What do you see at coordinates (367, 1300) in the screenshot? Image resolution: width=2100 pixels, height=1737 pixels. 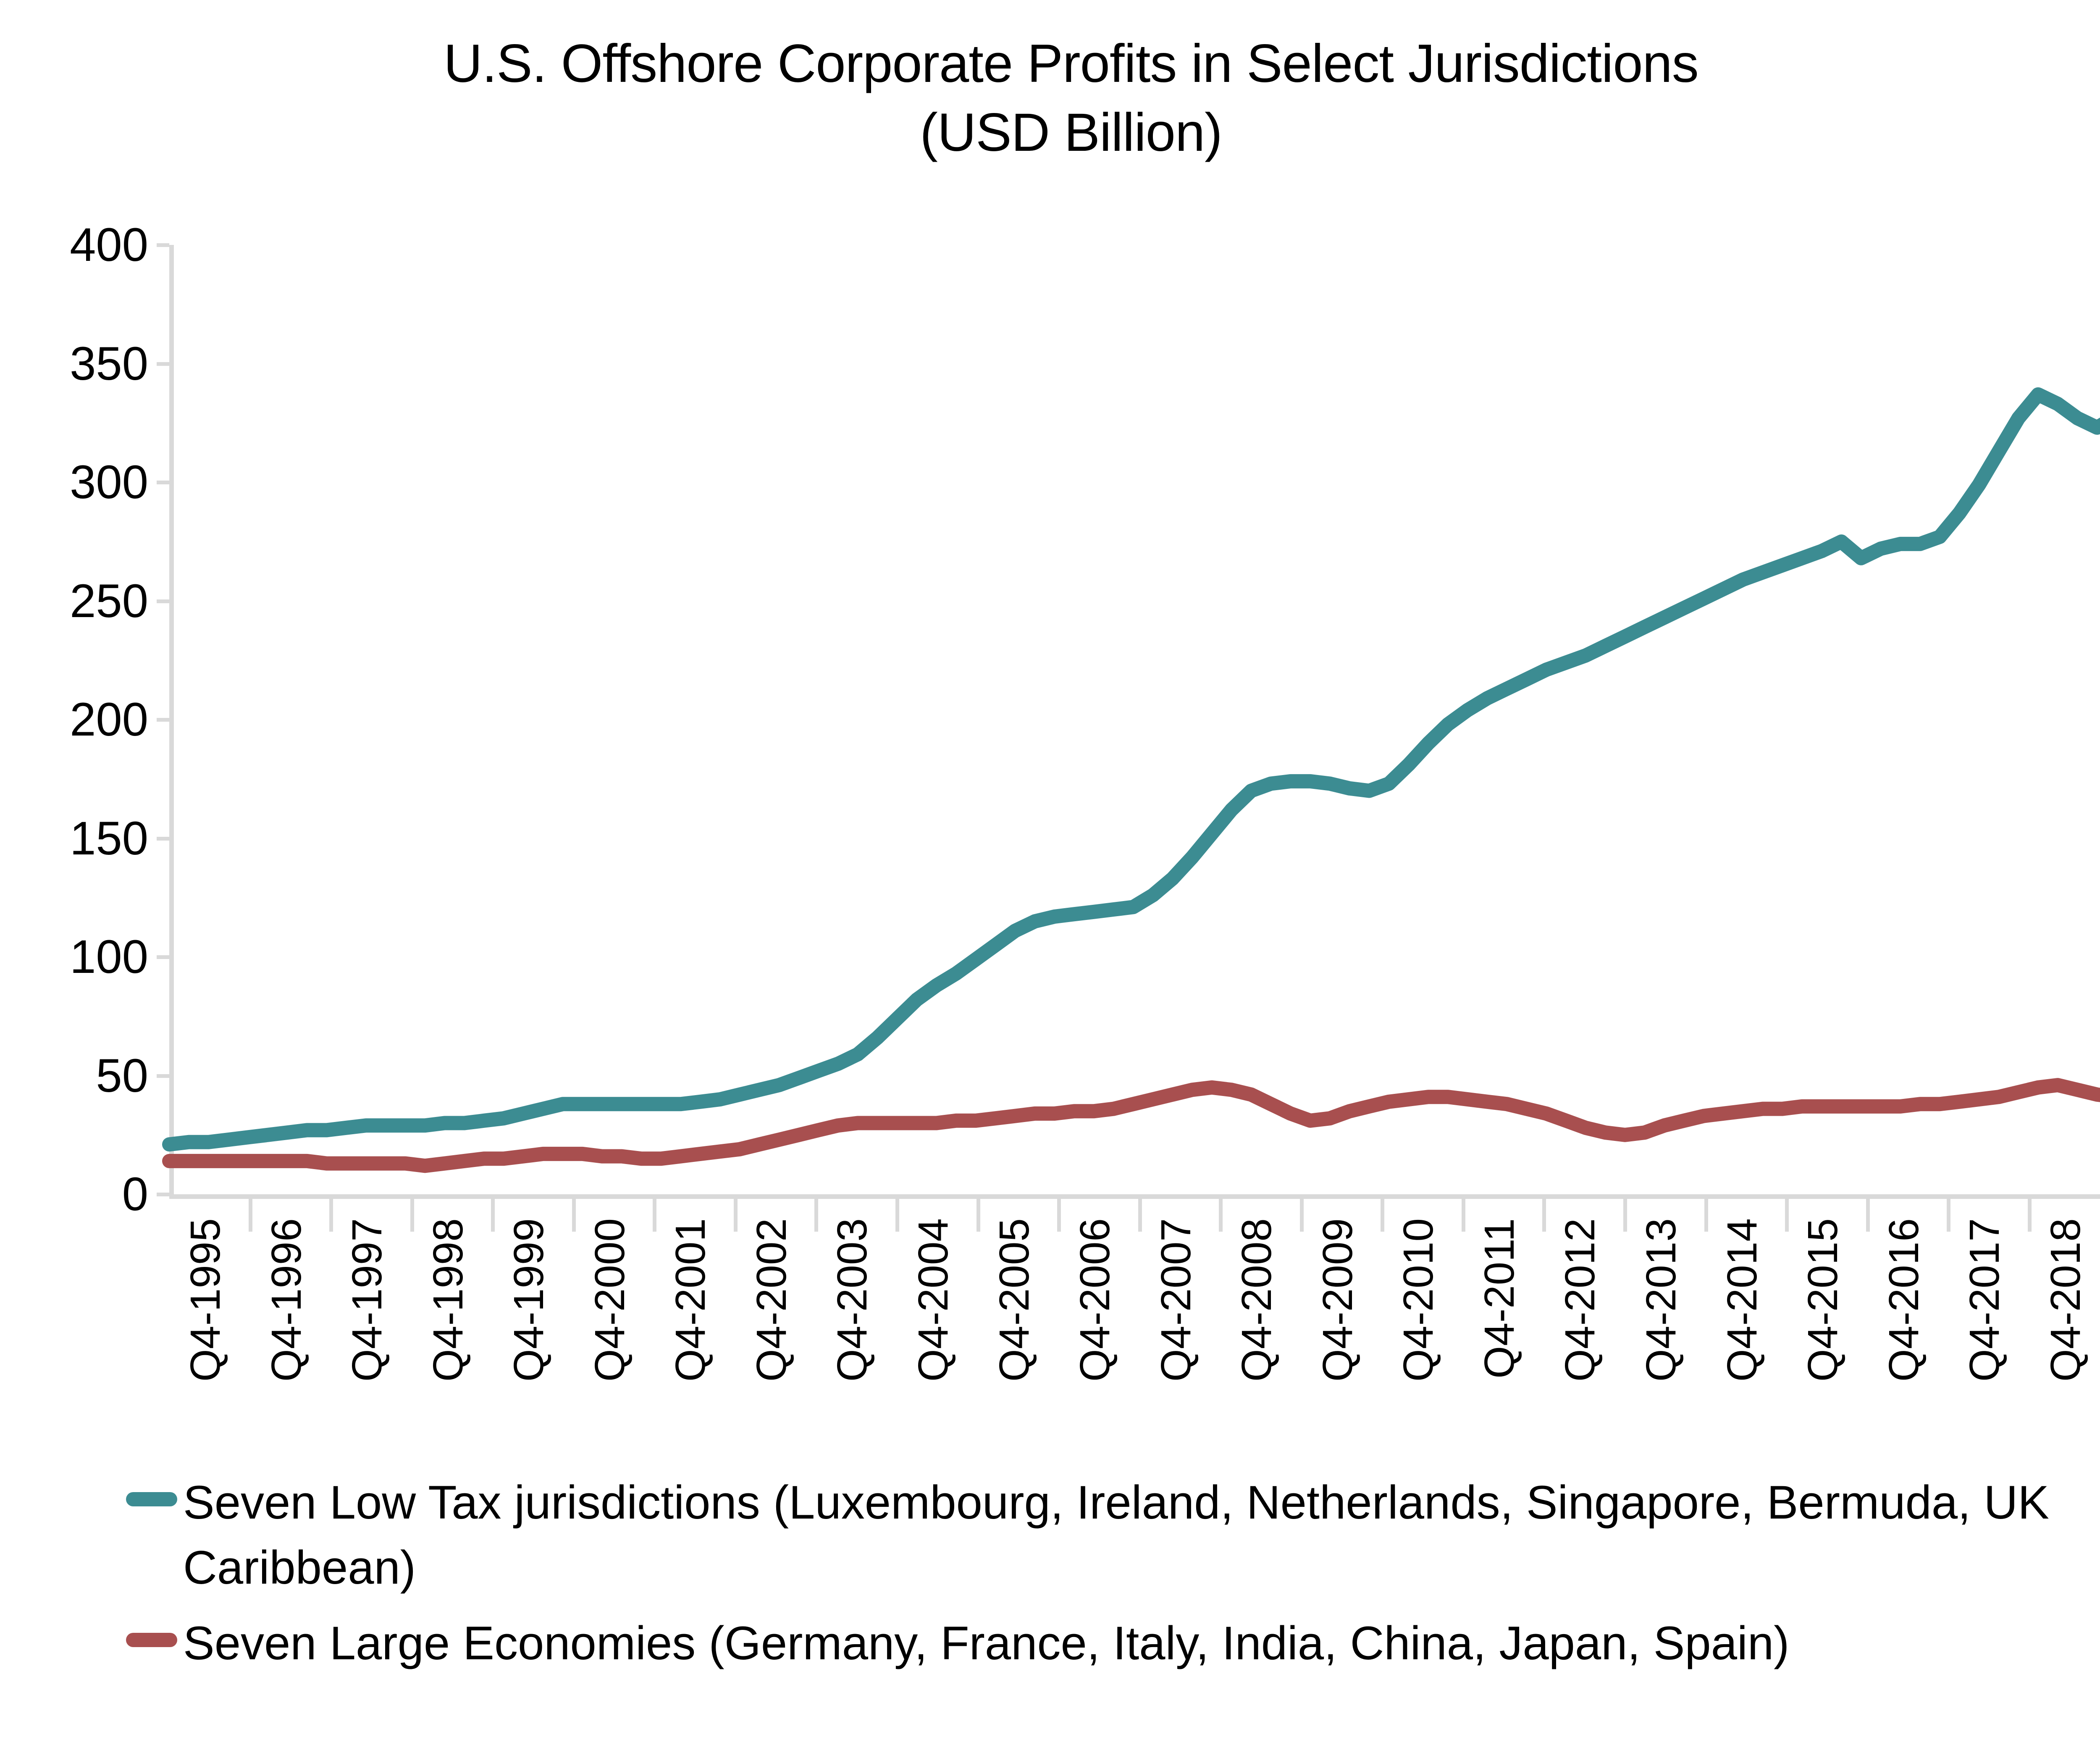 I see `x-axis-label: Q4-1997` at bounding box center [367, 1300].